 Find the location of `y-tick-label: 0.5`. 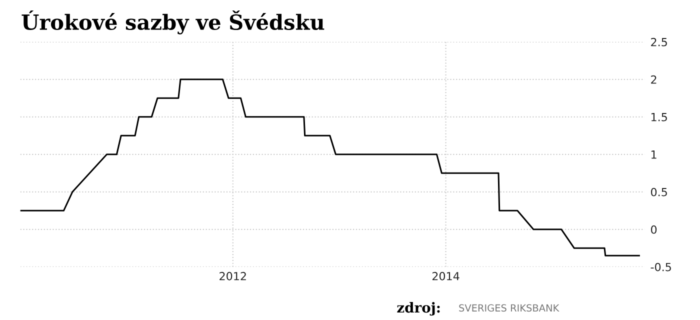

y-tick-label: 0.5 is located at coordinates (658, 192).